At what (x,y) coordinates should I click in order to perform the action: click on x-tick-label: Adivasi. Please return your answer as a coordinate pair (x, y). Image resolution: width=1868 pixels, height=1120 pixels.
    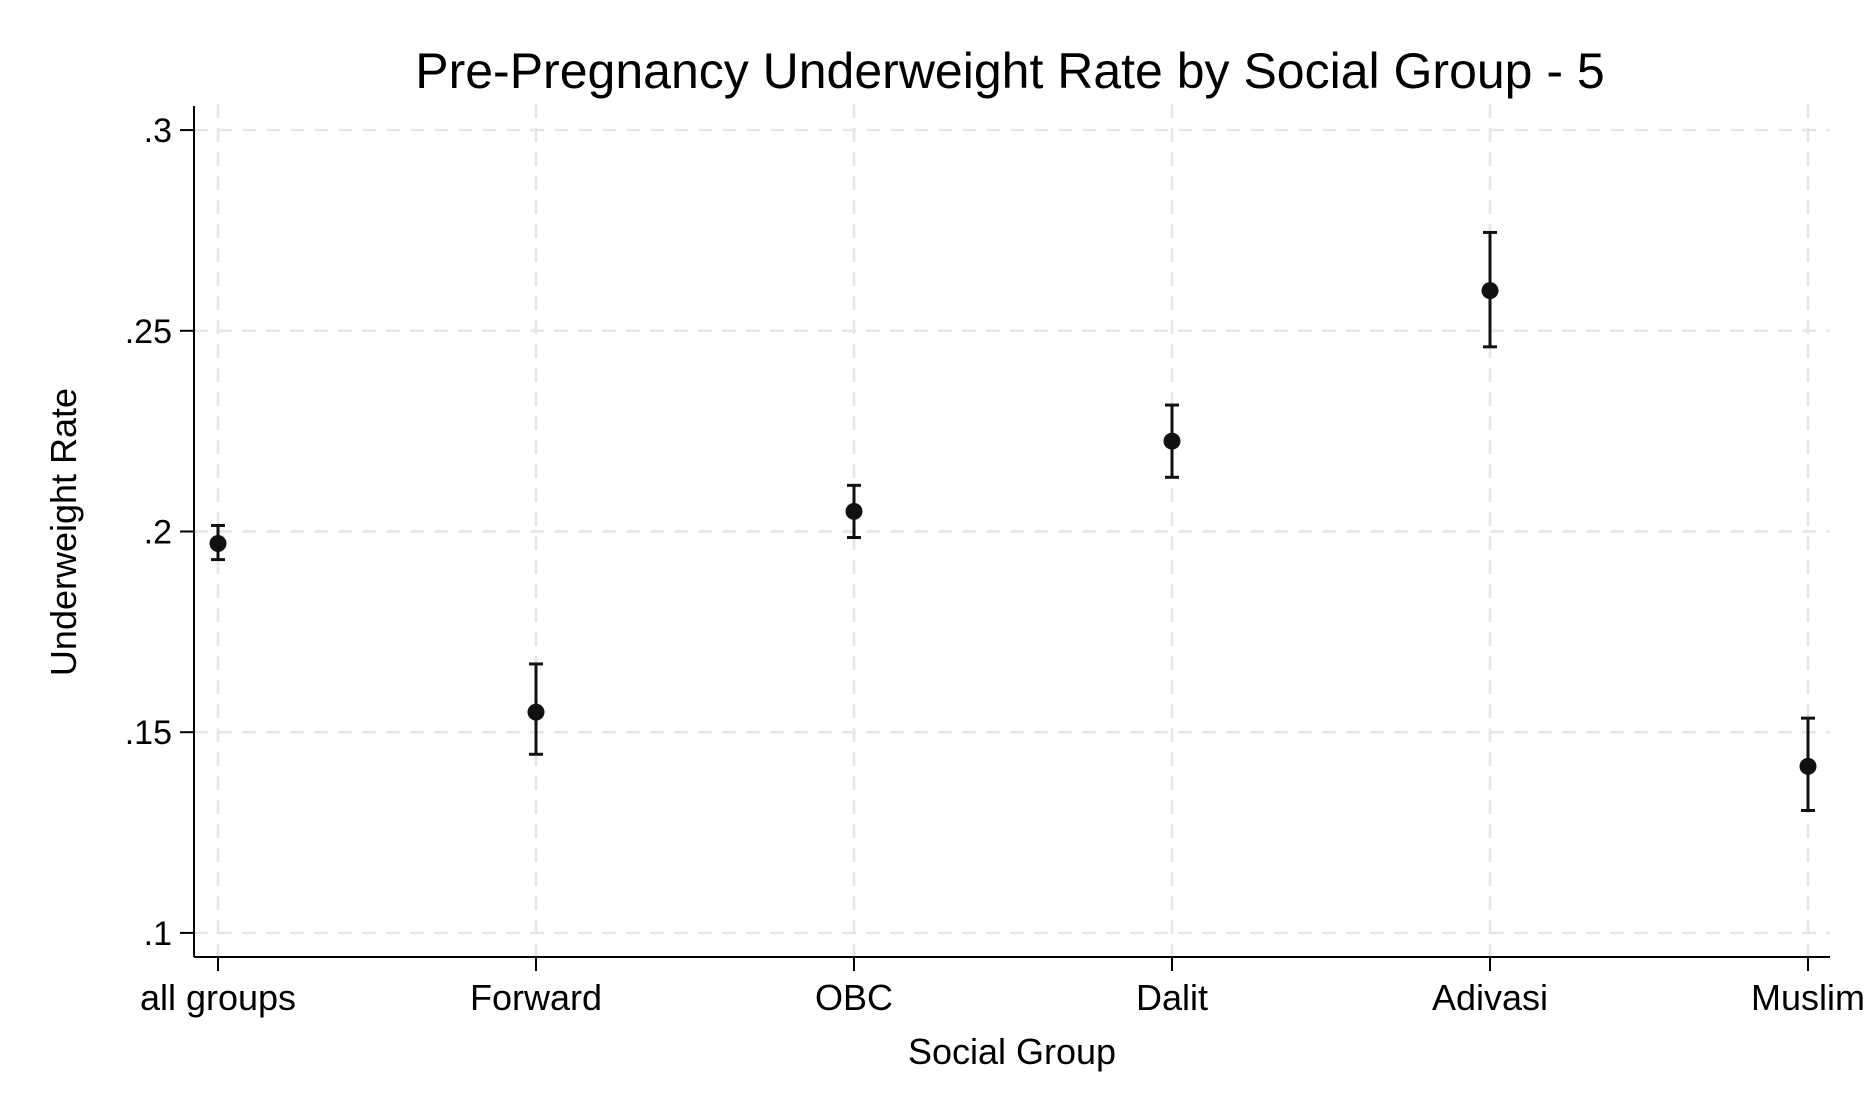
    Looking at the image, I should click on (1490, 997).